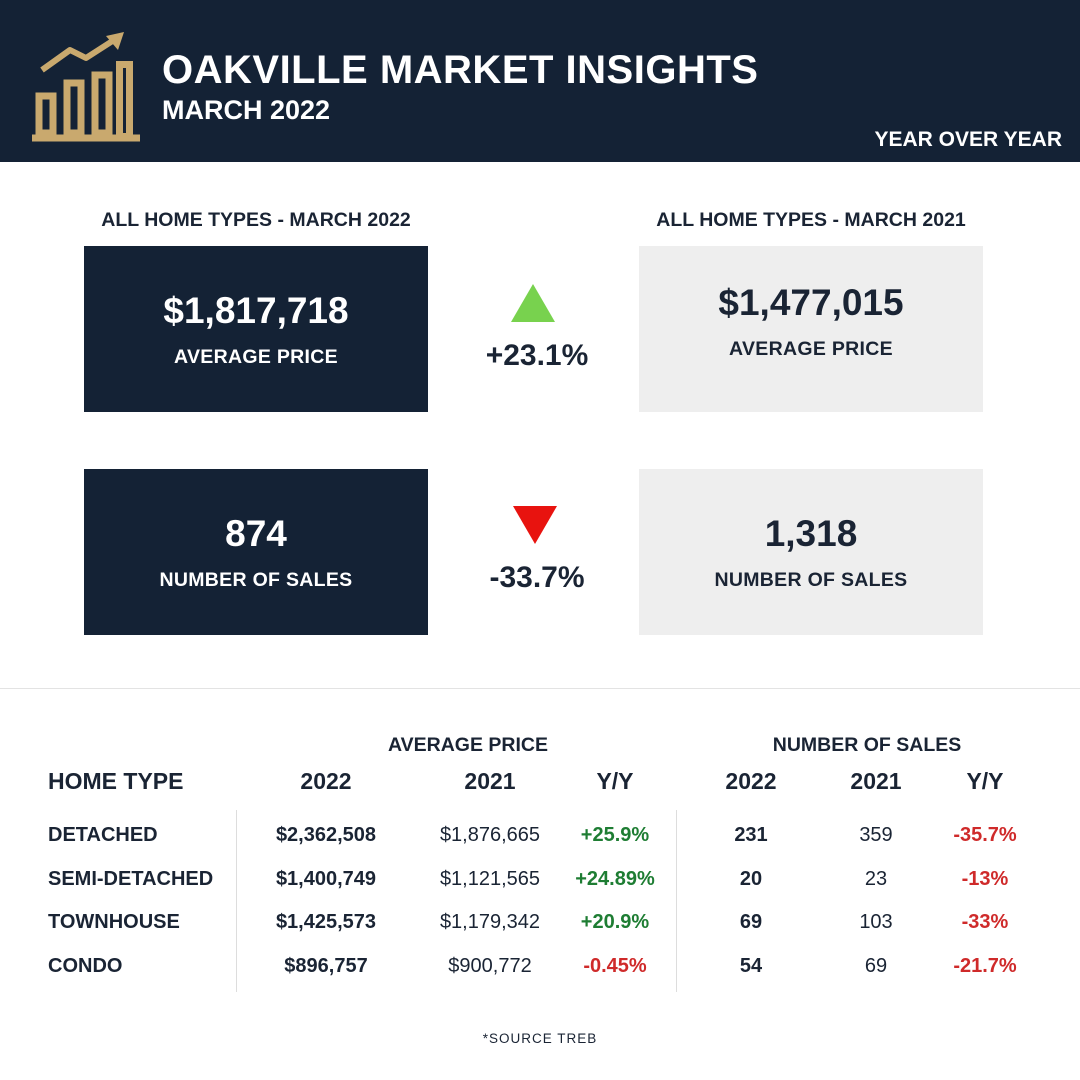  What do you see at coordinates (876, 922) in the screenshot?
I see `table-cell-sales-2021: 103` at bounding box center [876, 922].